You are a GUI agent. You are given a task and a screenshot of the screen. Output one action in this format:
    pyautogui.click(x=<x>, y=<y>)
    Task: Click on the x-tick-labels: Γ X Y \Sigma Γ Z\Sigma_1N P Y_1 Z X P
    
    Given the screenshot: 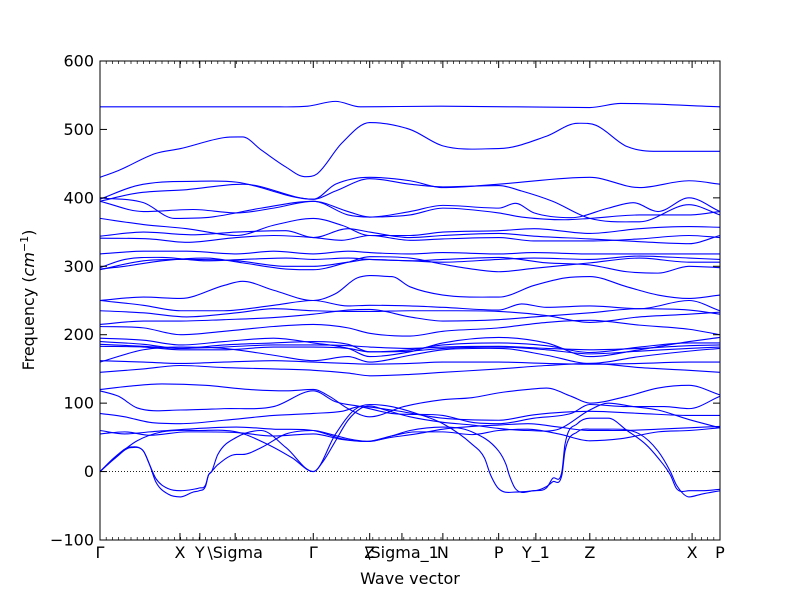 What is the action you would take?
    pyautogui.click(x=411, y=553)
    